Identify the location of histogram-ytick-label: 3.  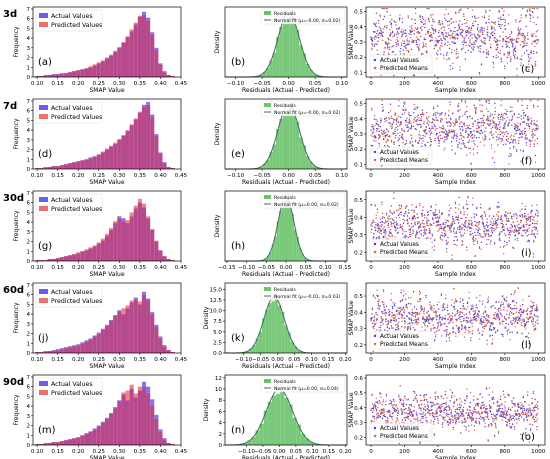
(28, 325).